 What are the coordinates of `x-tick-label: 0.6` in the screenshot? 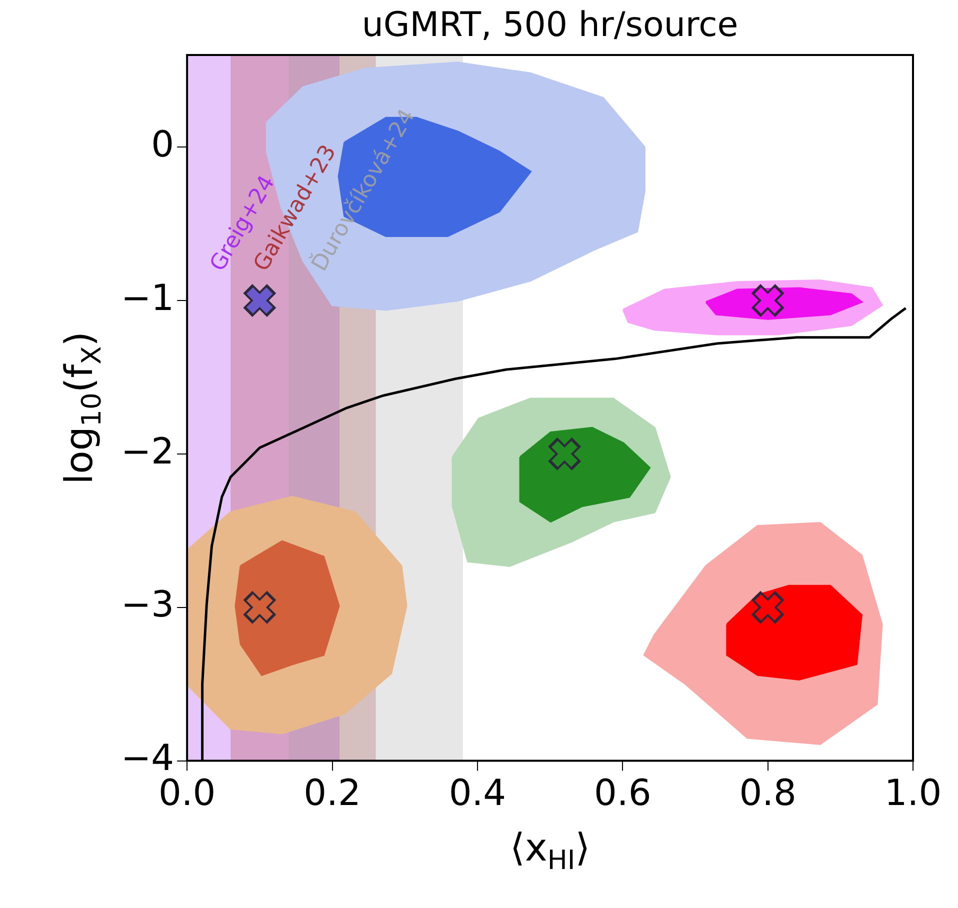 It's located at (623, 793).